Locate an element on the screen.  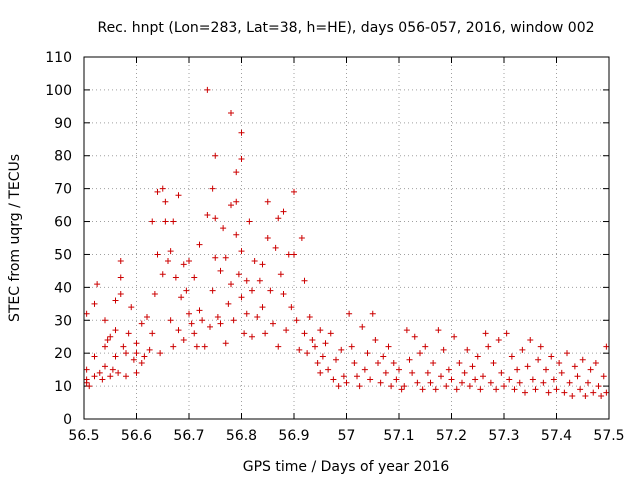
x-tick-label: 56.8 is located at coordinates (241, 436).